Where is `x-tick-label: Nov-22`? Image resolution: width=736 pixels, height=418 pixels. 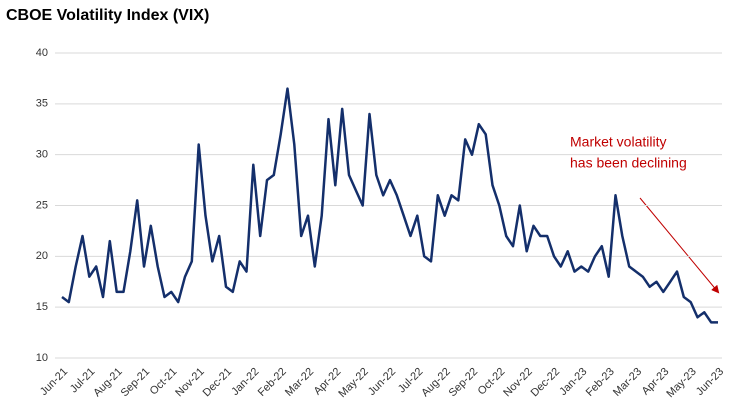 x-tick-label: Nov-22 is located at coordinates (518, 383).